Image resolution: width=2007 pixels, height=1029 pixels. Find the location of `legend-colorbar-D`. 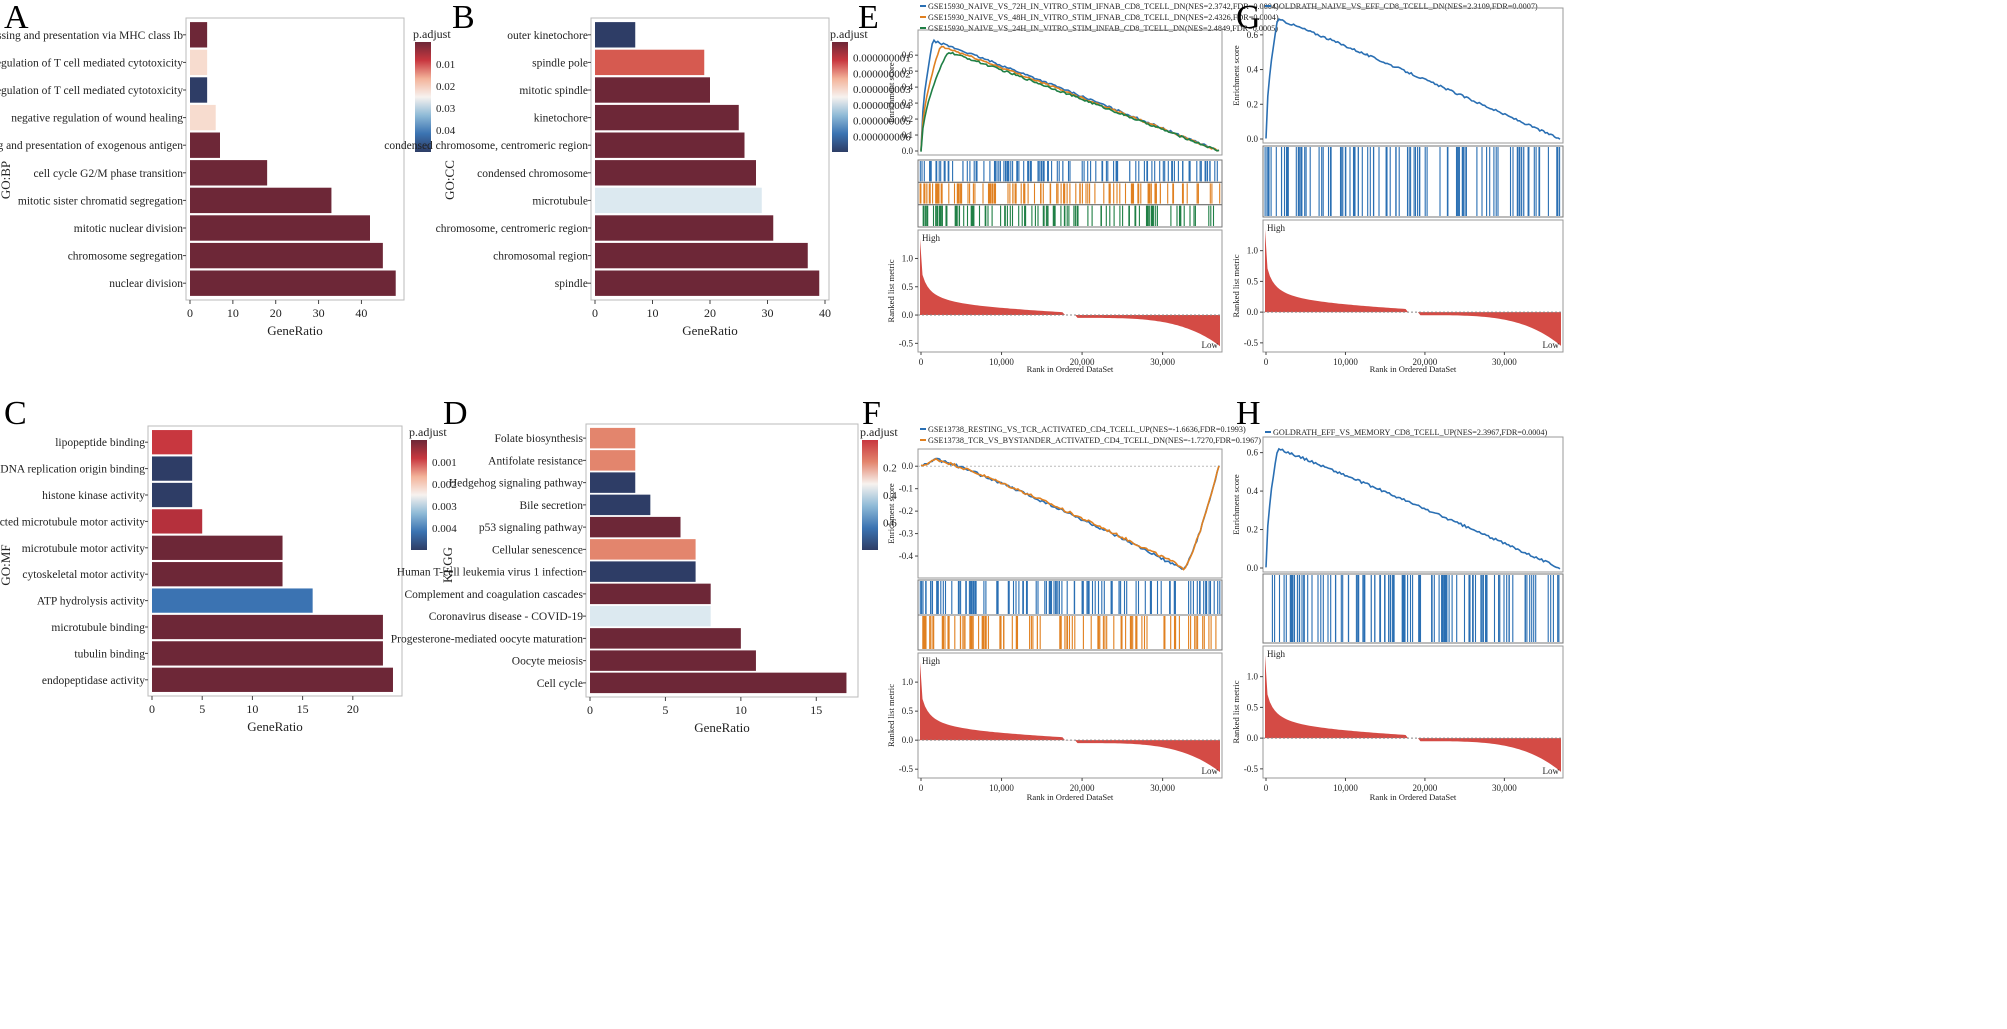

legend-colorbar-D is located at coordinates (870, 495).